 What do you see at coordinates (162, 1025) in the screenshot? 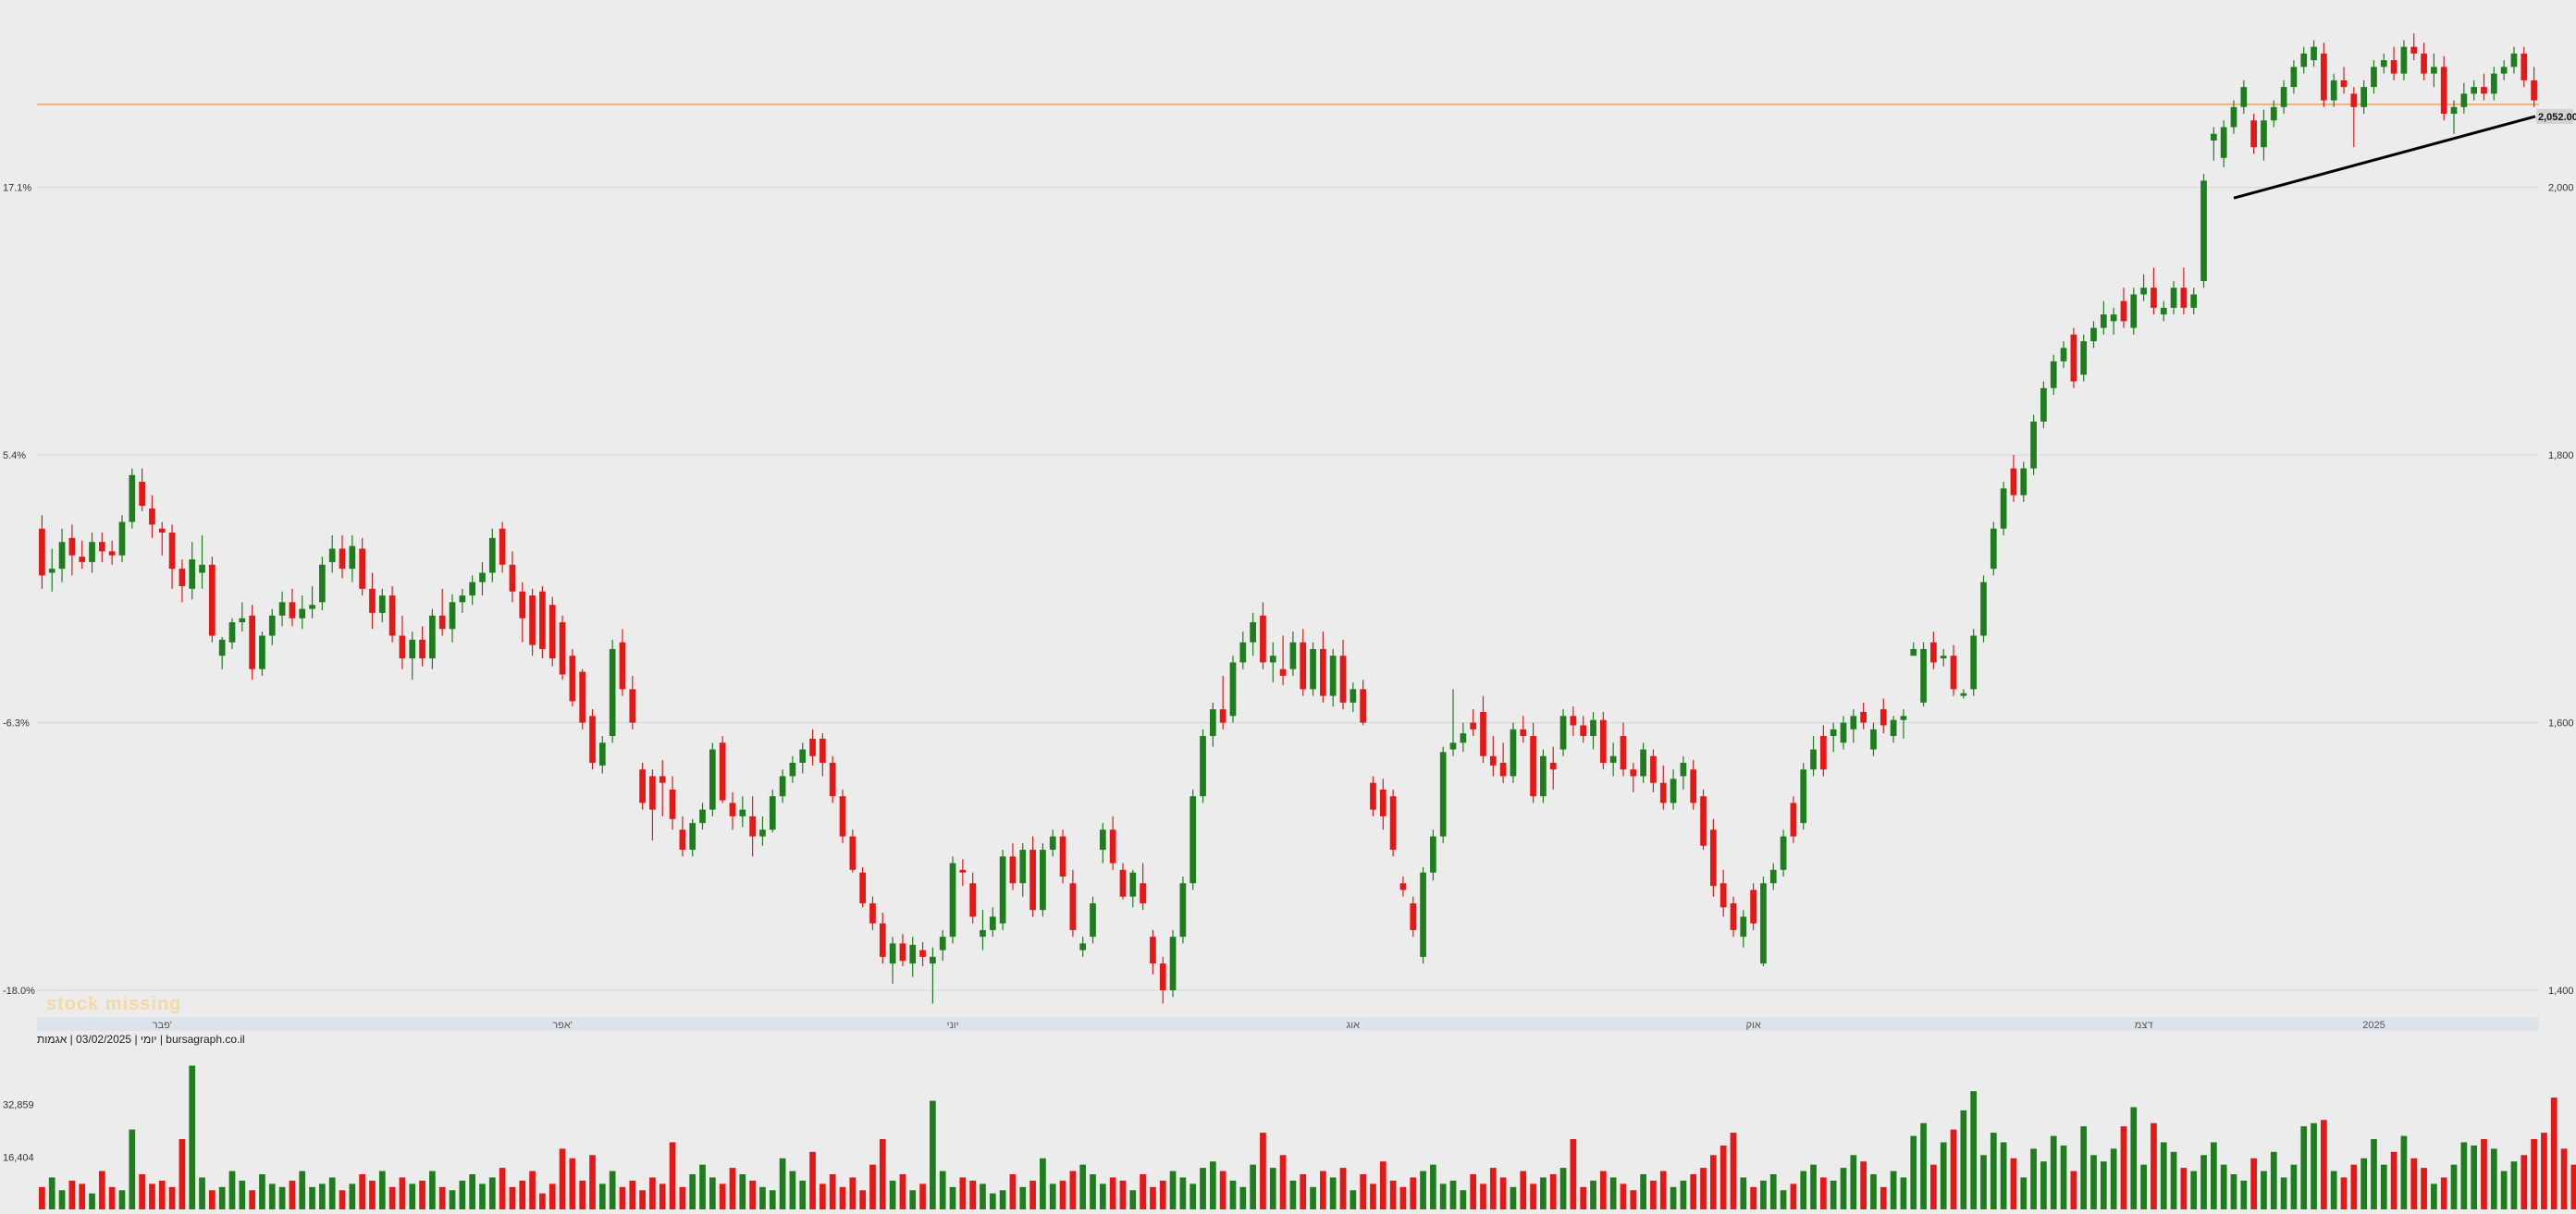
I see `month-label: פבר'` at bounding box center [162, 1025].